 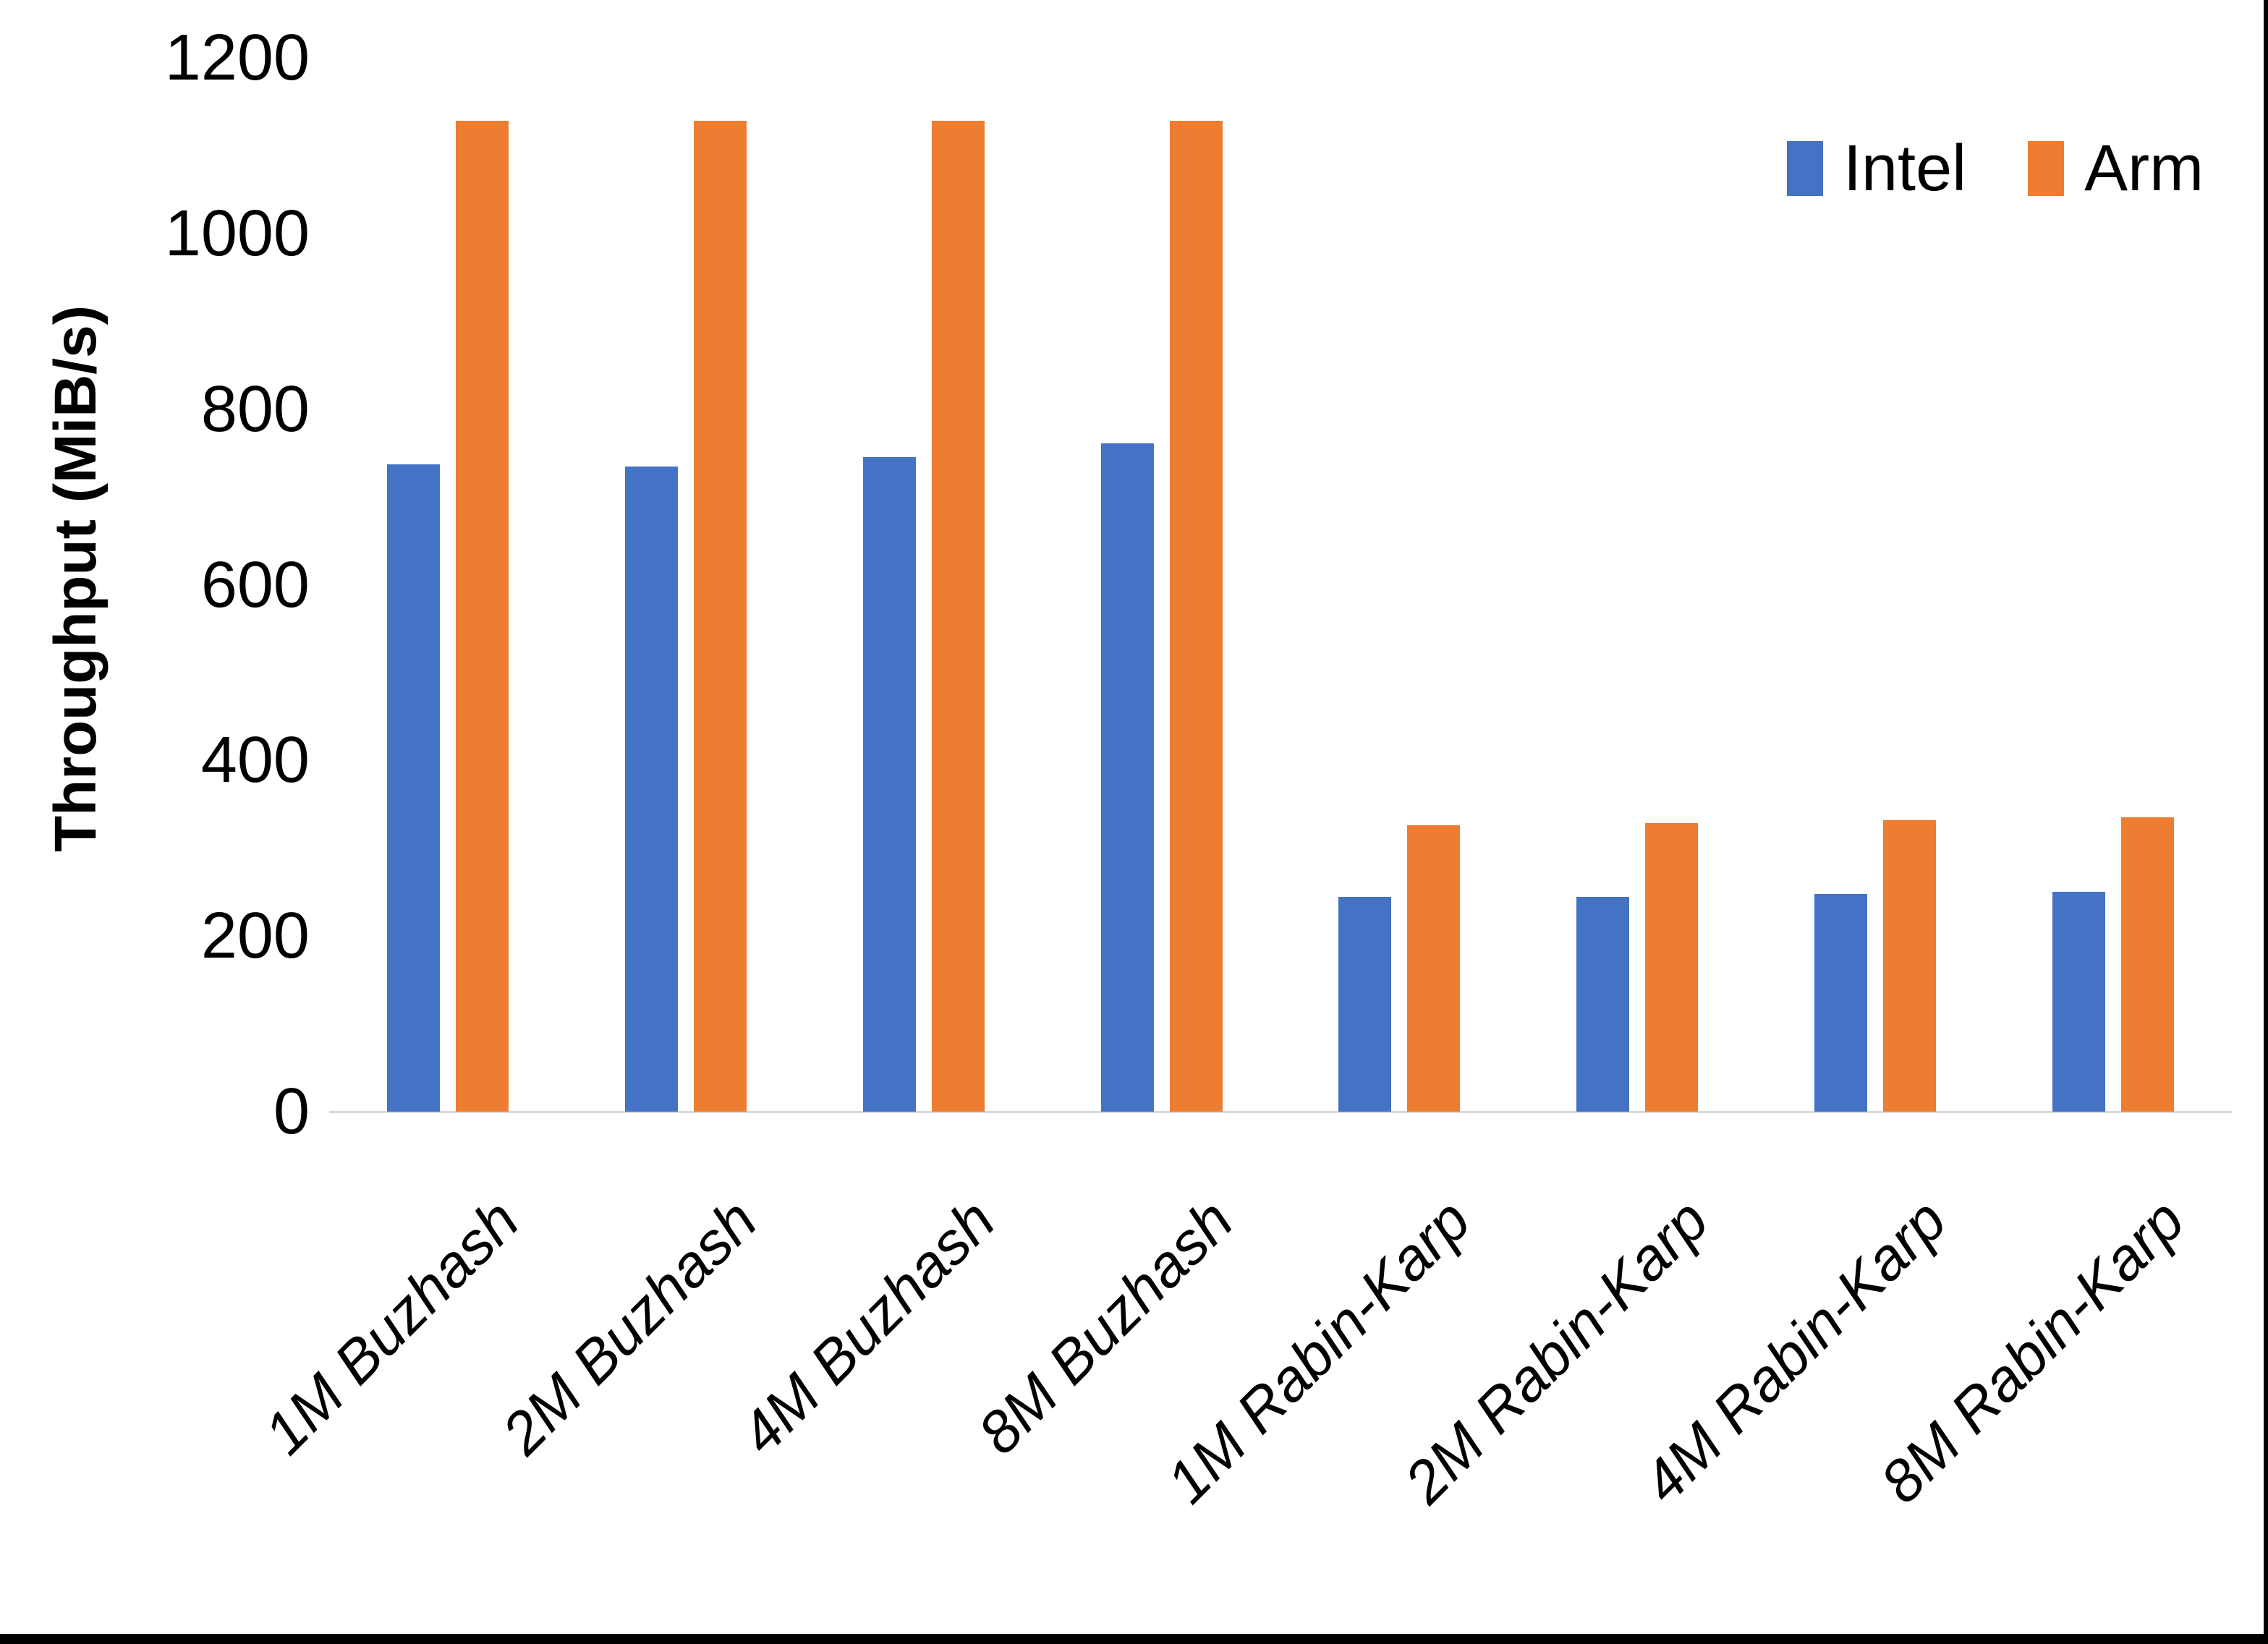 What do you see at coordinates (1434, 968) in the screenshot?
I see `bar-arm-1m-rabin-karp` at bounding box center [1434, 968].